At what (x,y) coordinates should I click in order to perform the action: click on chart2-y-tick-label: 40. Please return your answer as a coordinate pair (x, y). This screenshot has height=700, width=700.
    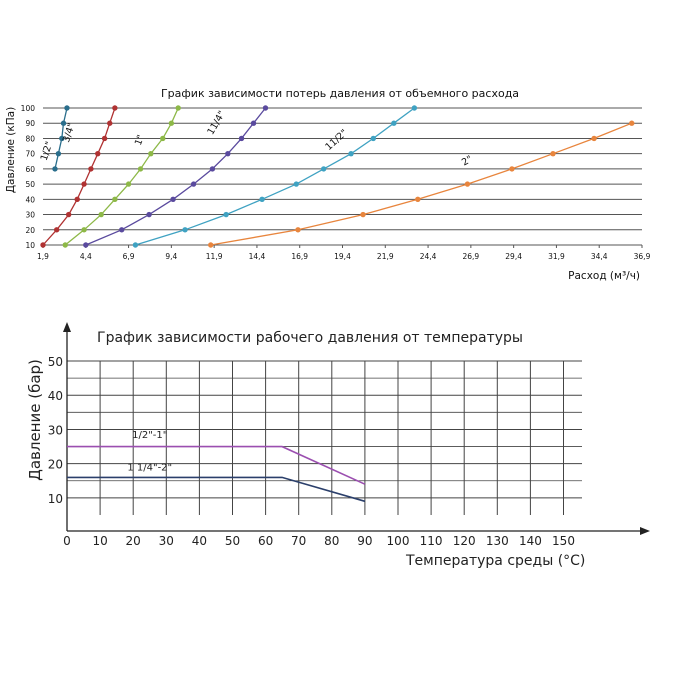
    Looking at the image, I should click on (55, 396).